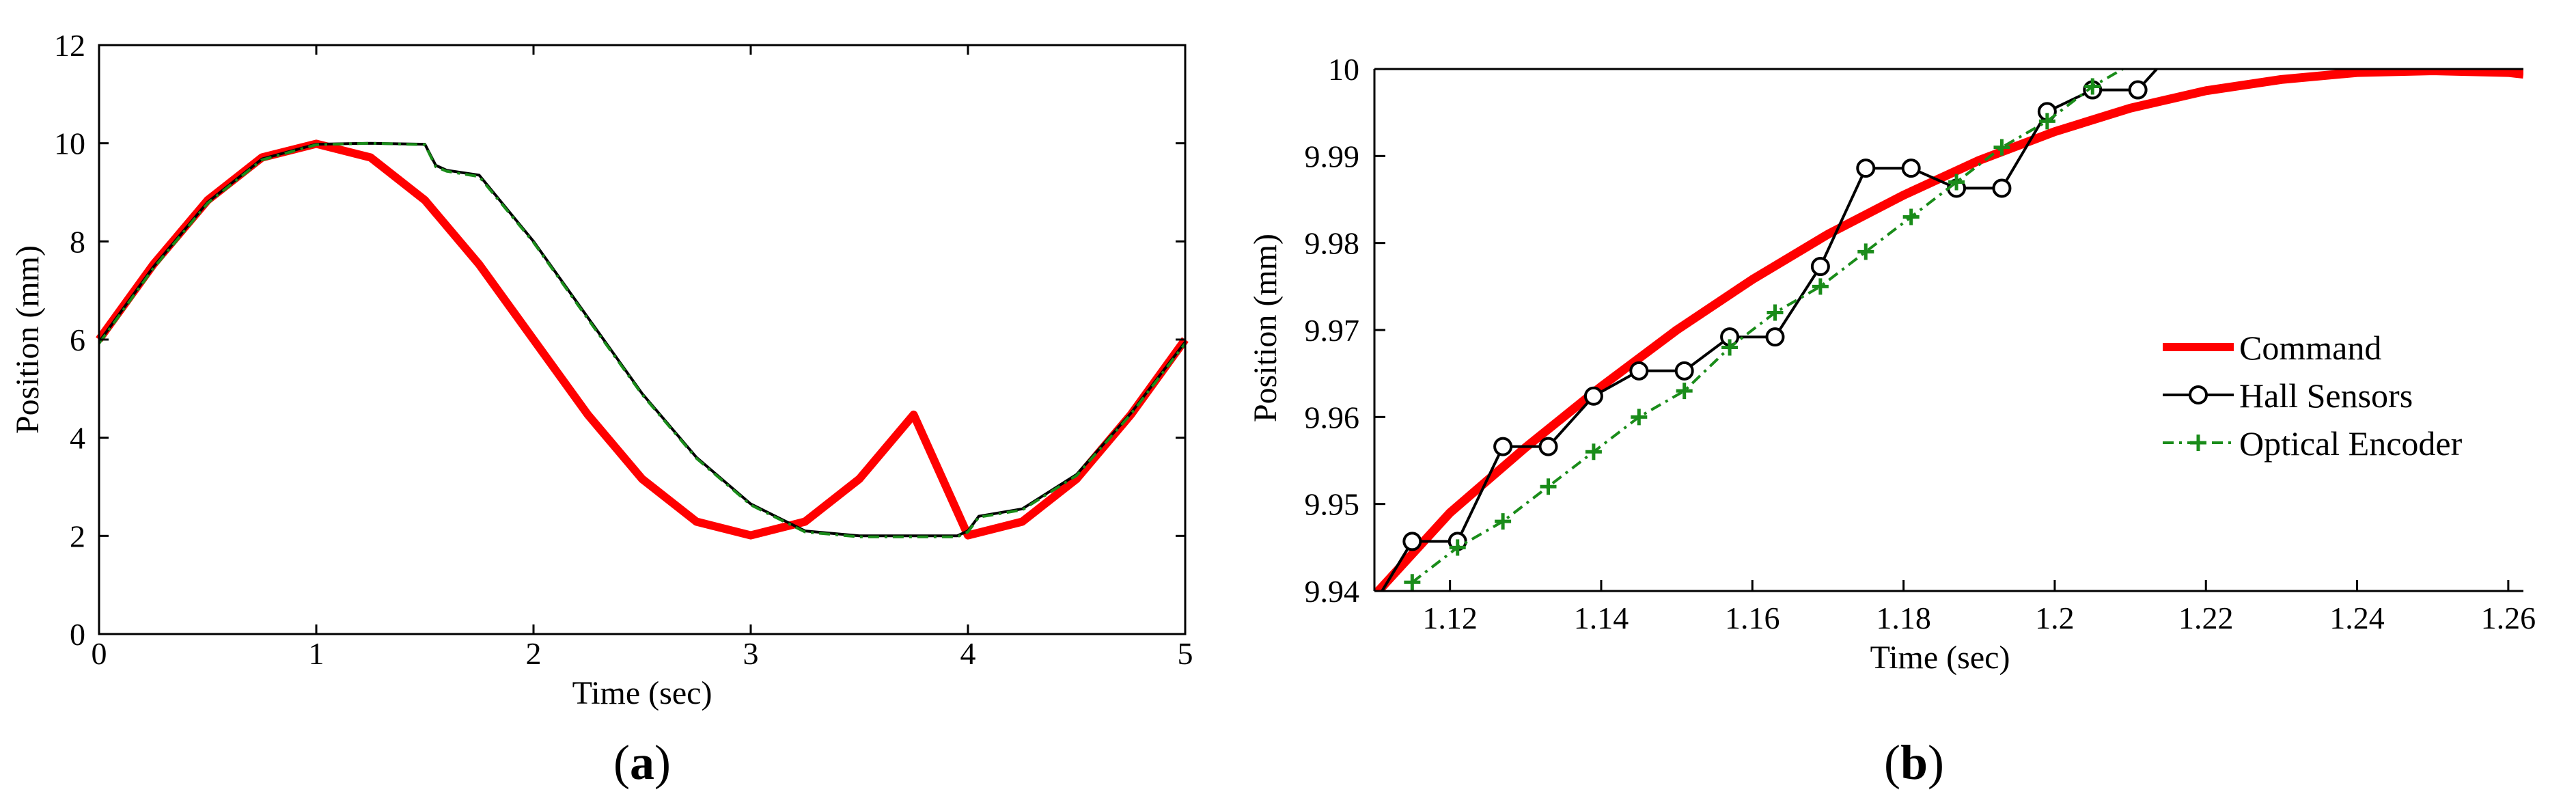  I want to click on y-tick-label-b: 9.97, so click(1333, 330).